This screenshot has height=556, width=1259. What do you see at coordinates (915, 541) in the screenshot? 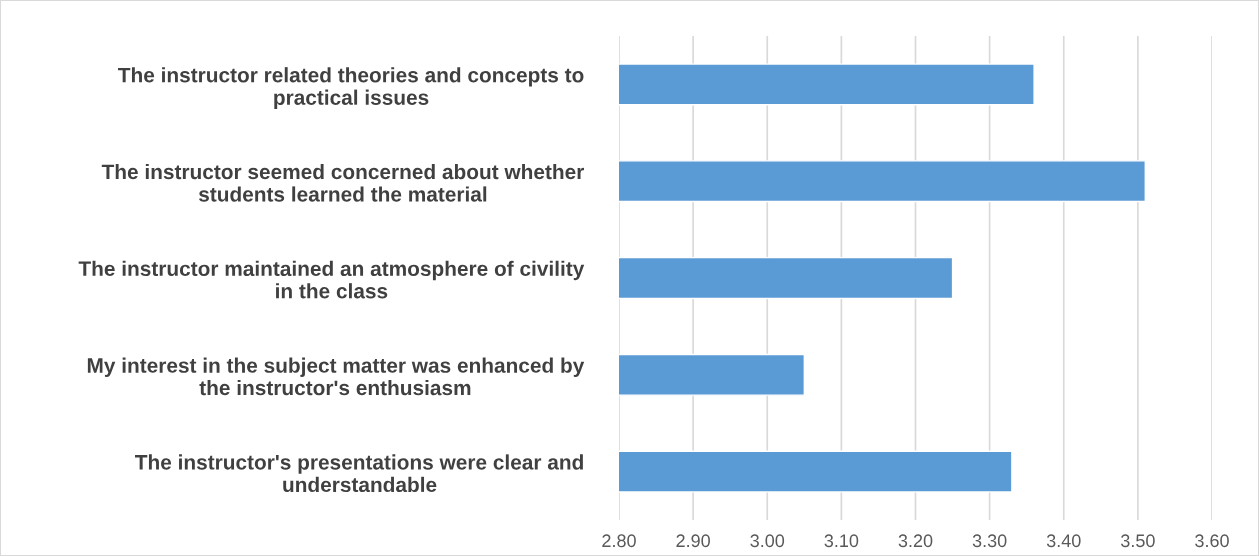
I see `x-tick-label: 3.20` at bounding box center [915, 541].